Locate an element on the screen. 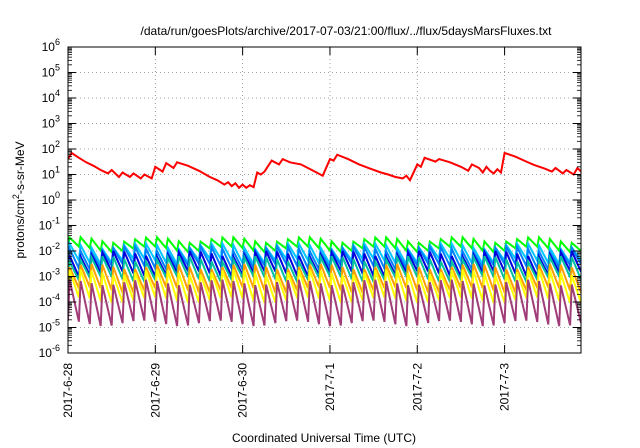 This screenshot has height=448, width=640. y-tick-label: 10⁻² is located at coordinates (49, 249).